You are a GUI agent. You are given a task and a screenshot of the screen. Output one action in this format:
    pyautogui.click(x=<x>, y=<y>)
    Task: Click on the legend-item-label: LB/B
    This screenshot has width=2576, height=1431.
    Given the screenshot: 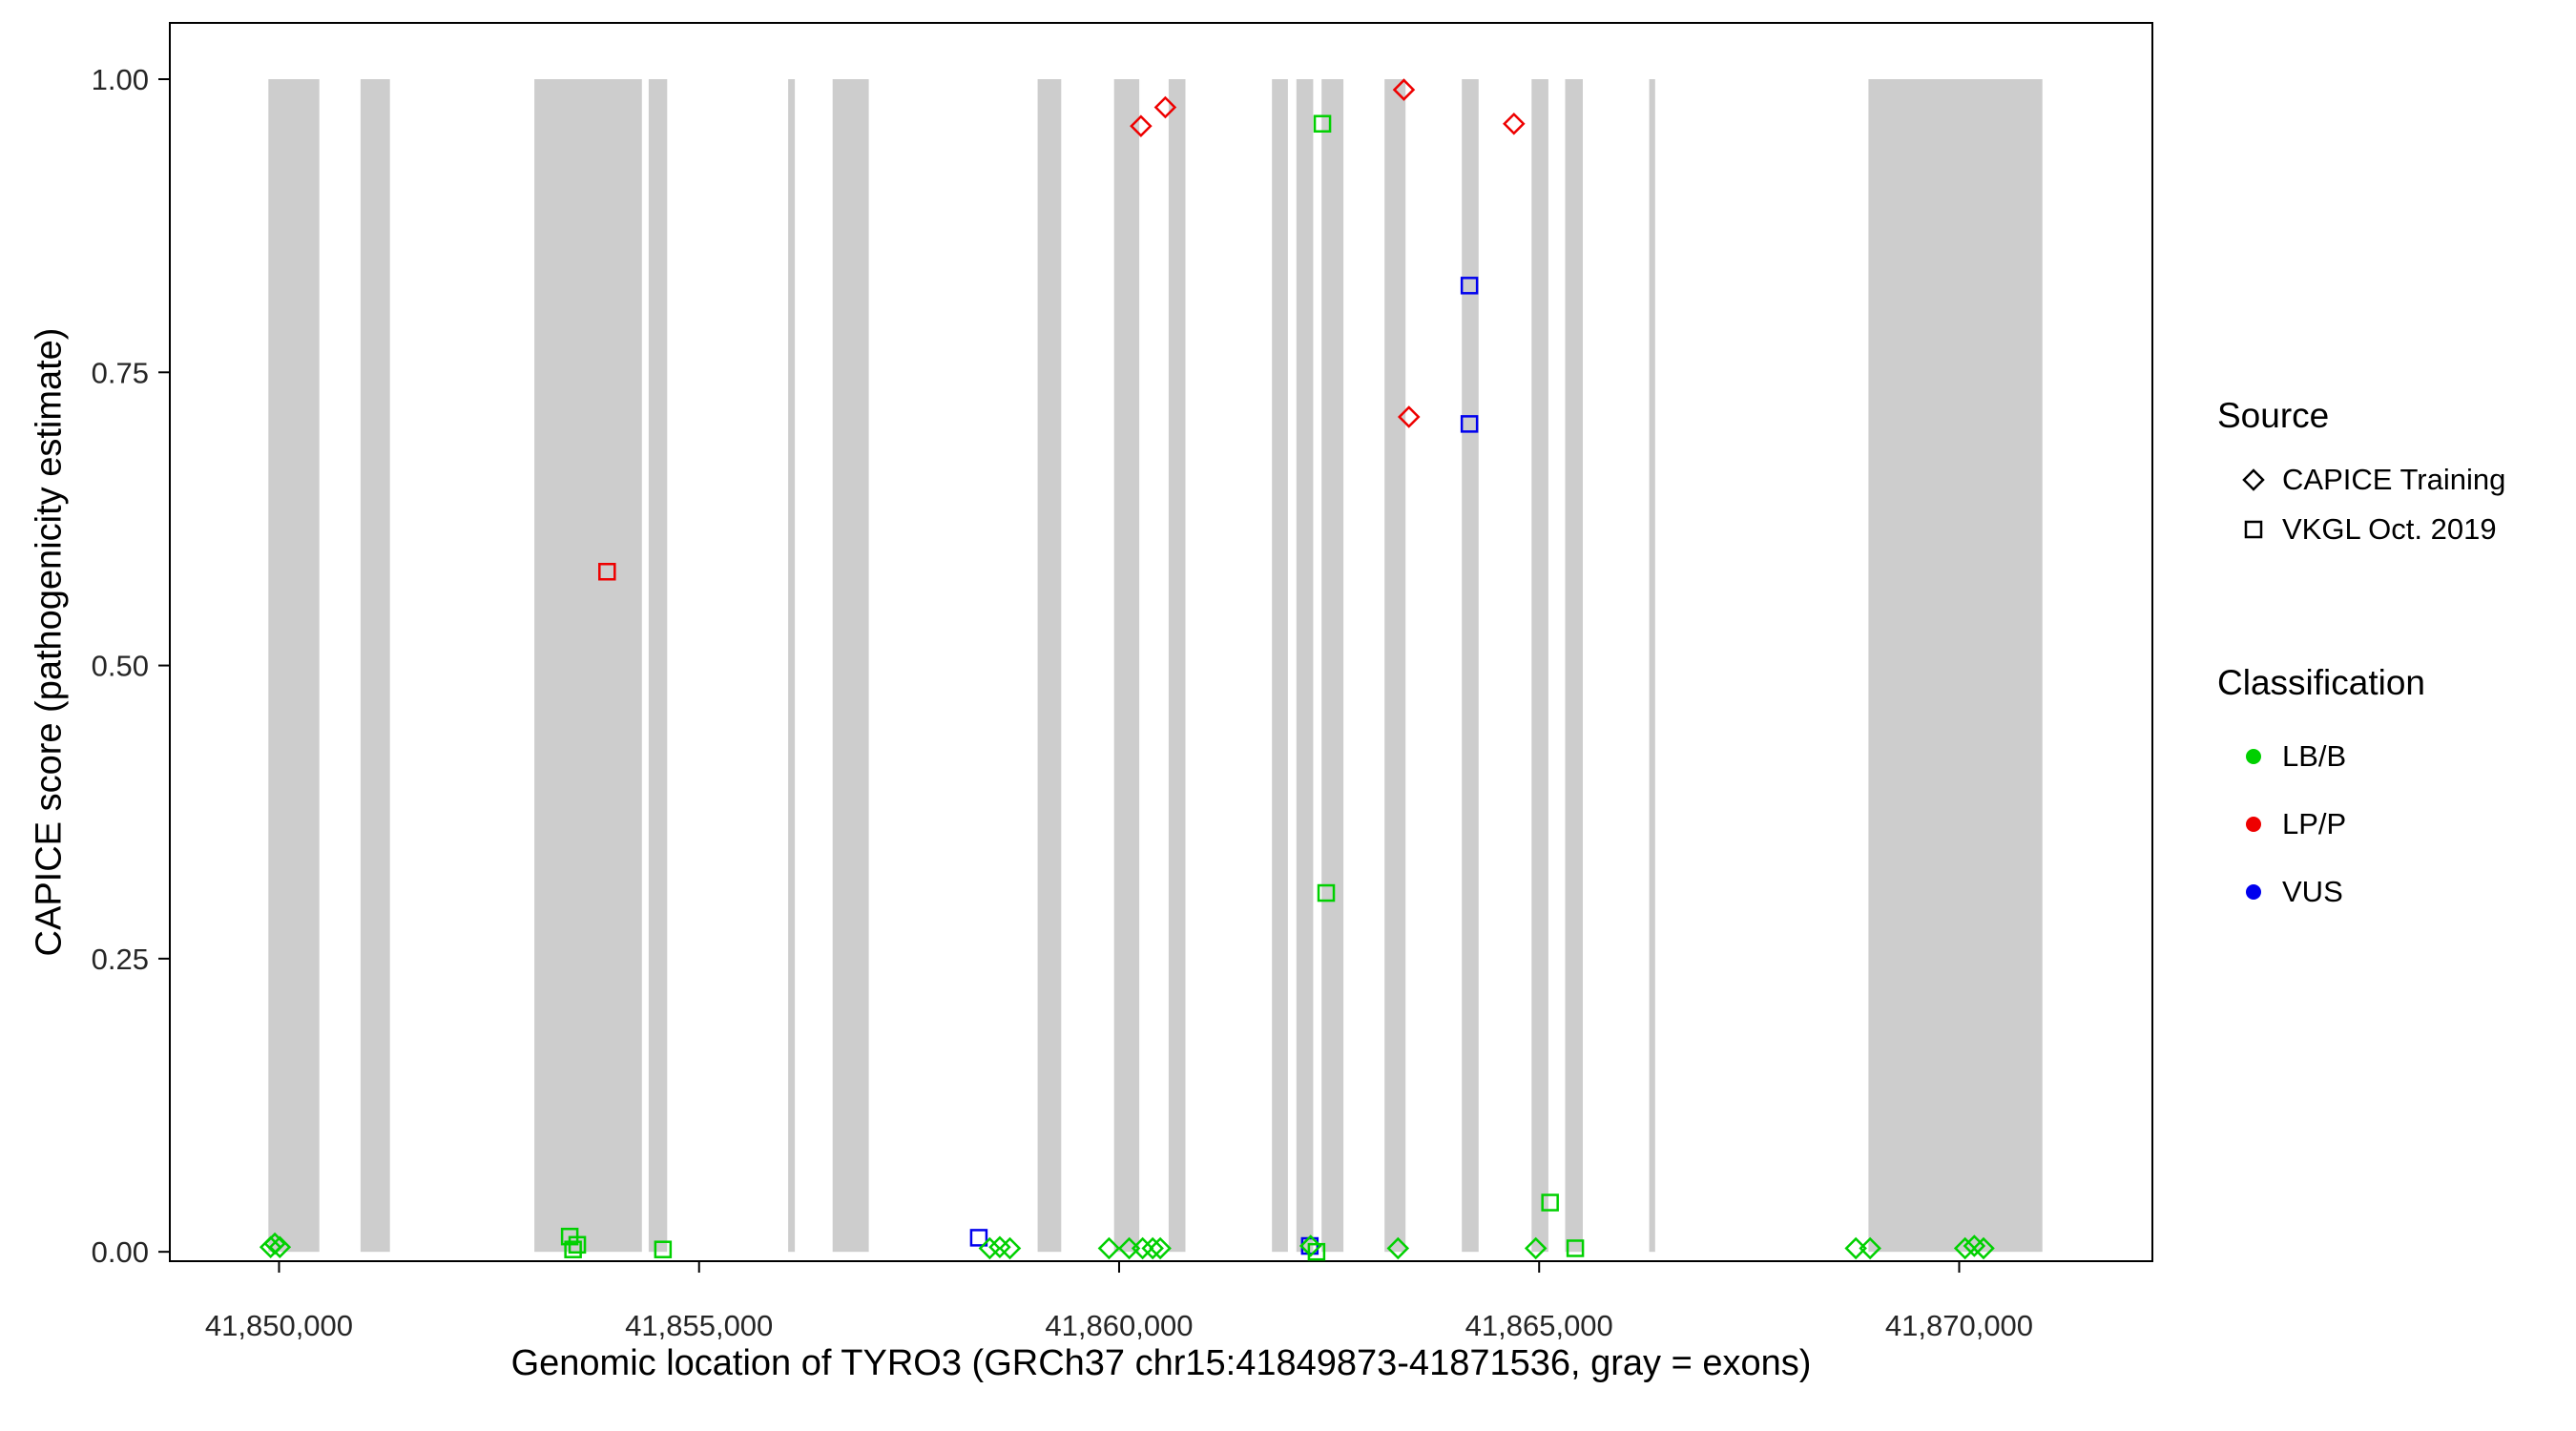 What is the action you would take?
    pyautogui.click(x=2314, y=756)
    